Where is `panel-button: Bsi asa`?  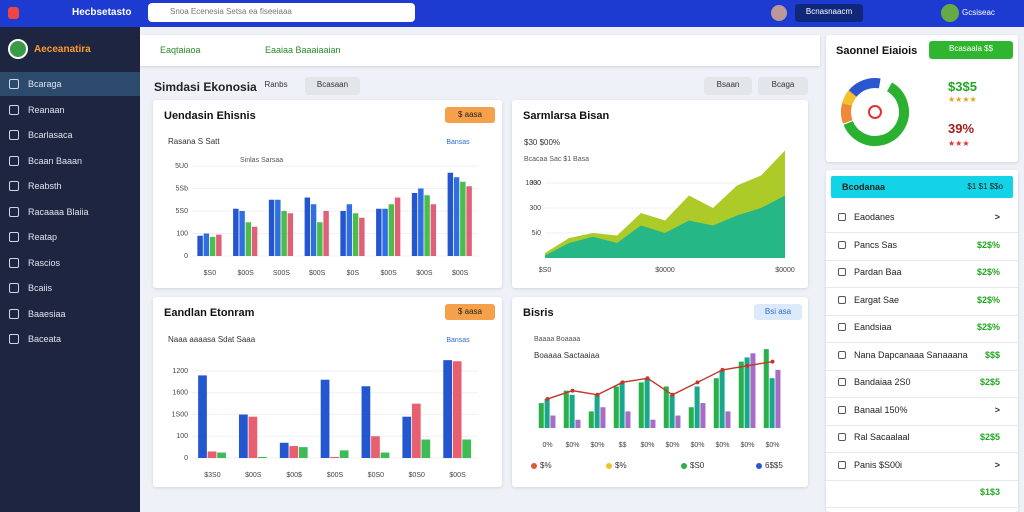
panel-button: Bsi asa is located at coordinates (778, 312).